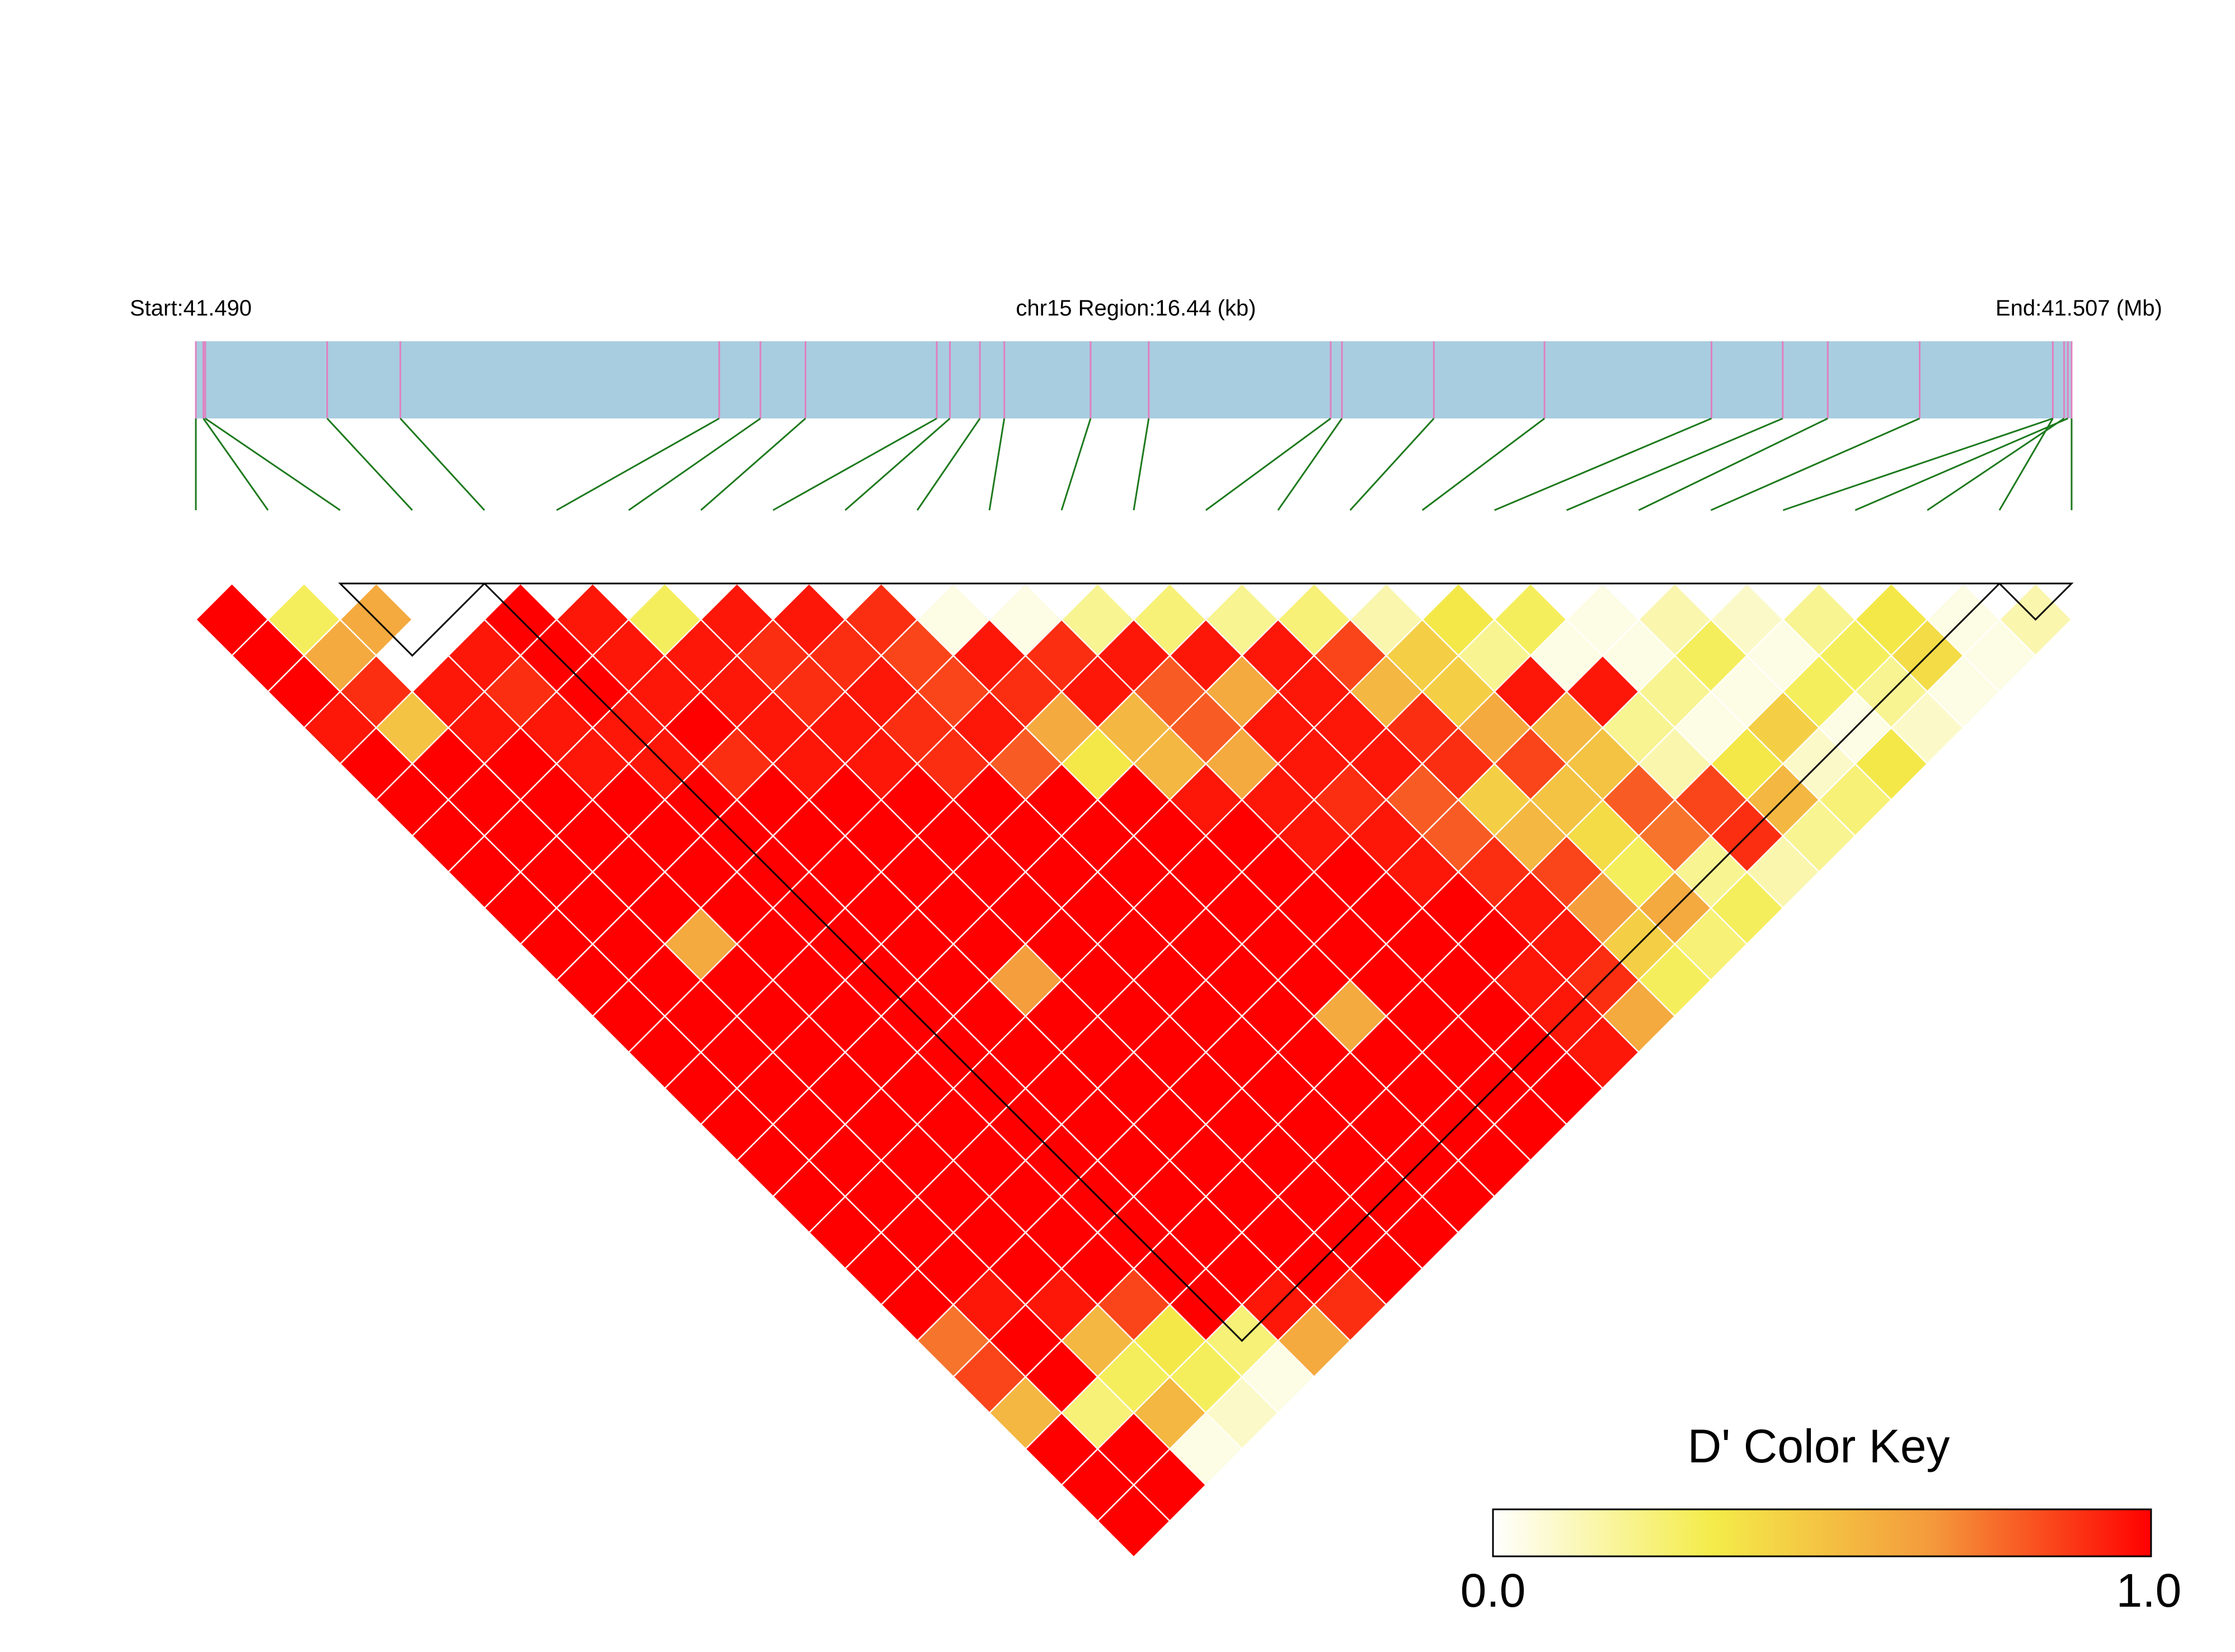  Describe the element at coordinates (1133, 1521) in the screenshot. I see `dprime-cell` at that location.